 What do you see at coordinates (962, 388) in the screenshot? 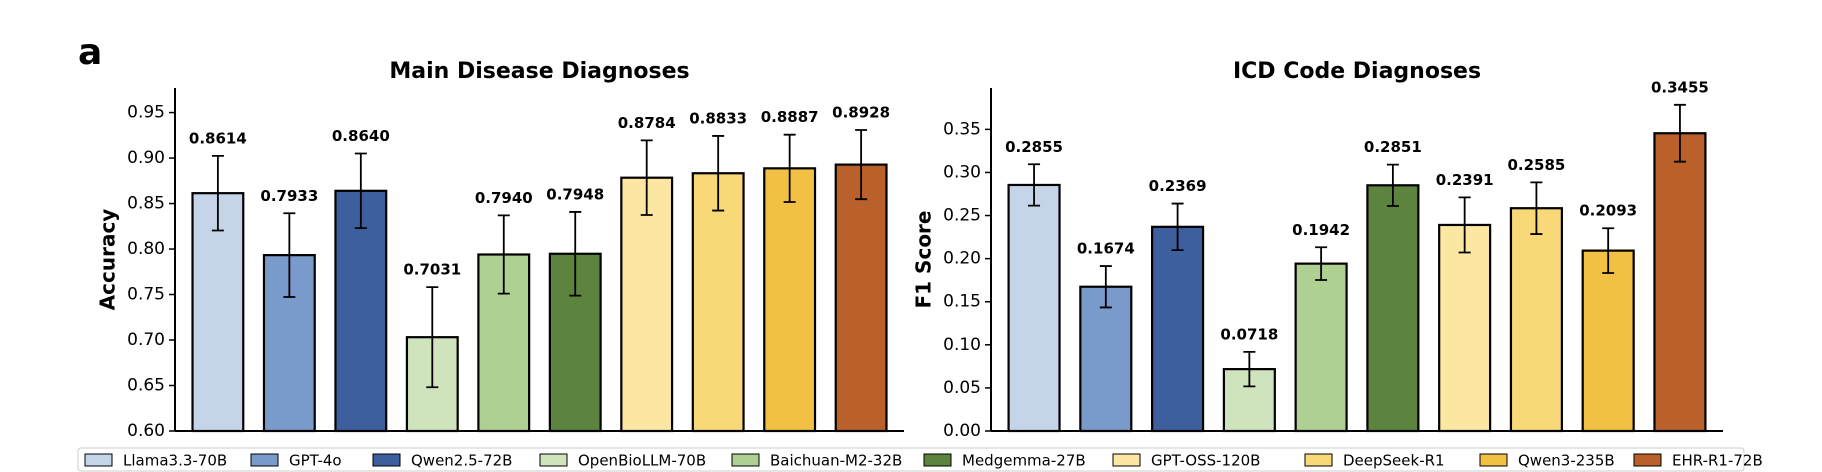
I see `y-tick-label: 0.05` at bounding box center [962, 388].